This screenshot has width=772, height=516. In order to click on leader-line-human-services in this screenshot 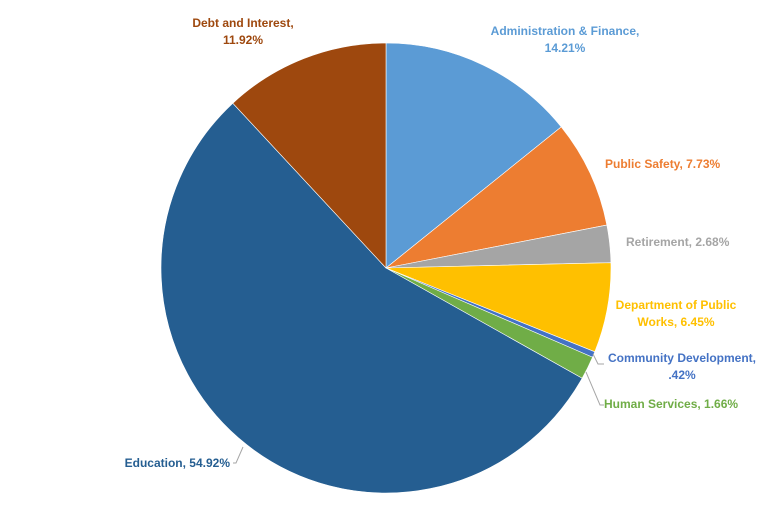, I will do `click(594, 388)`.